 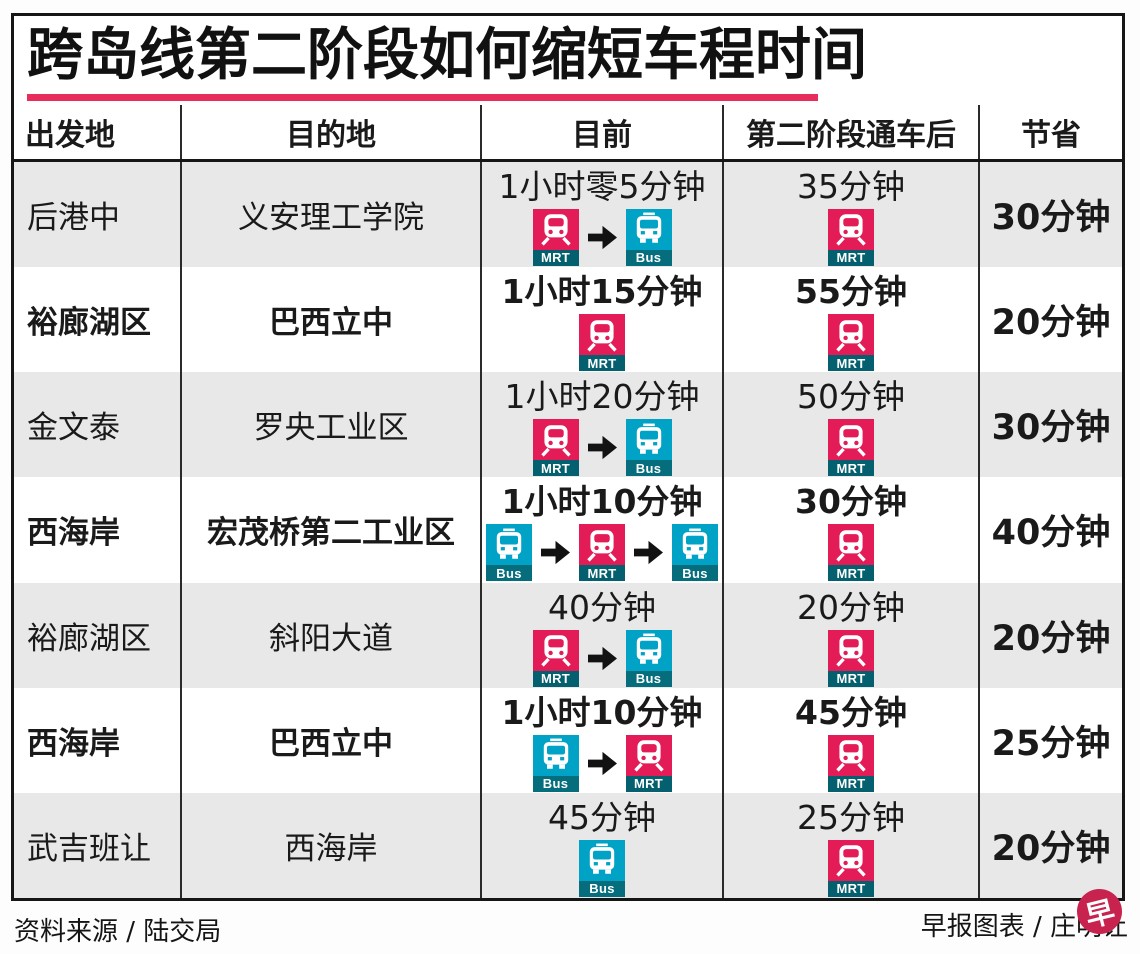 I want to click on after-cell: 25分钟 MRT, so click(x=850, y=845).